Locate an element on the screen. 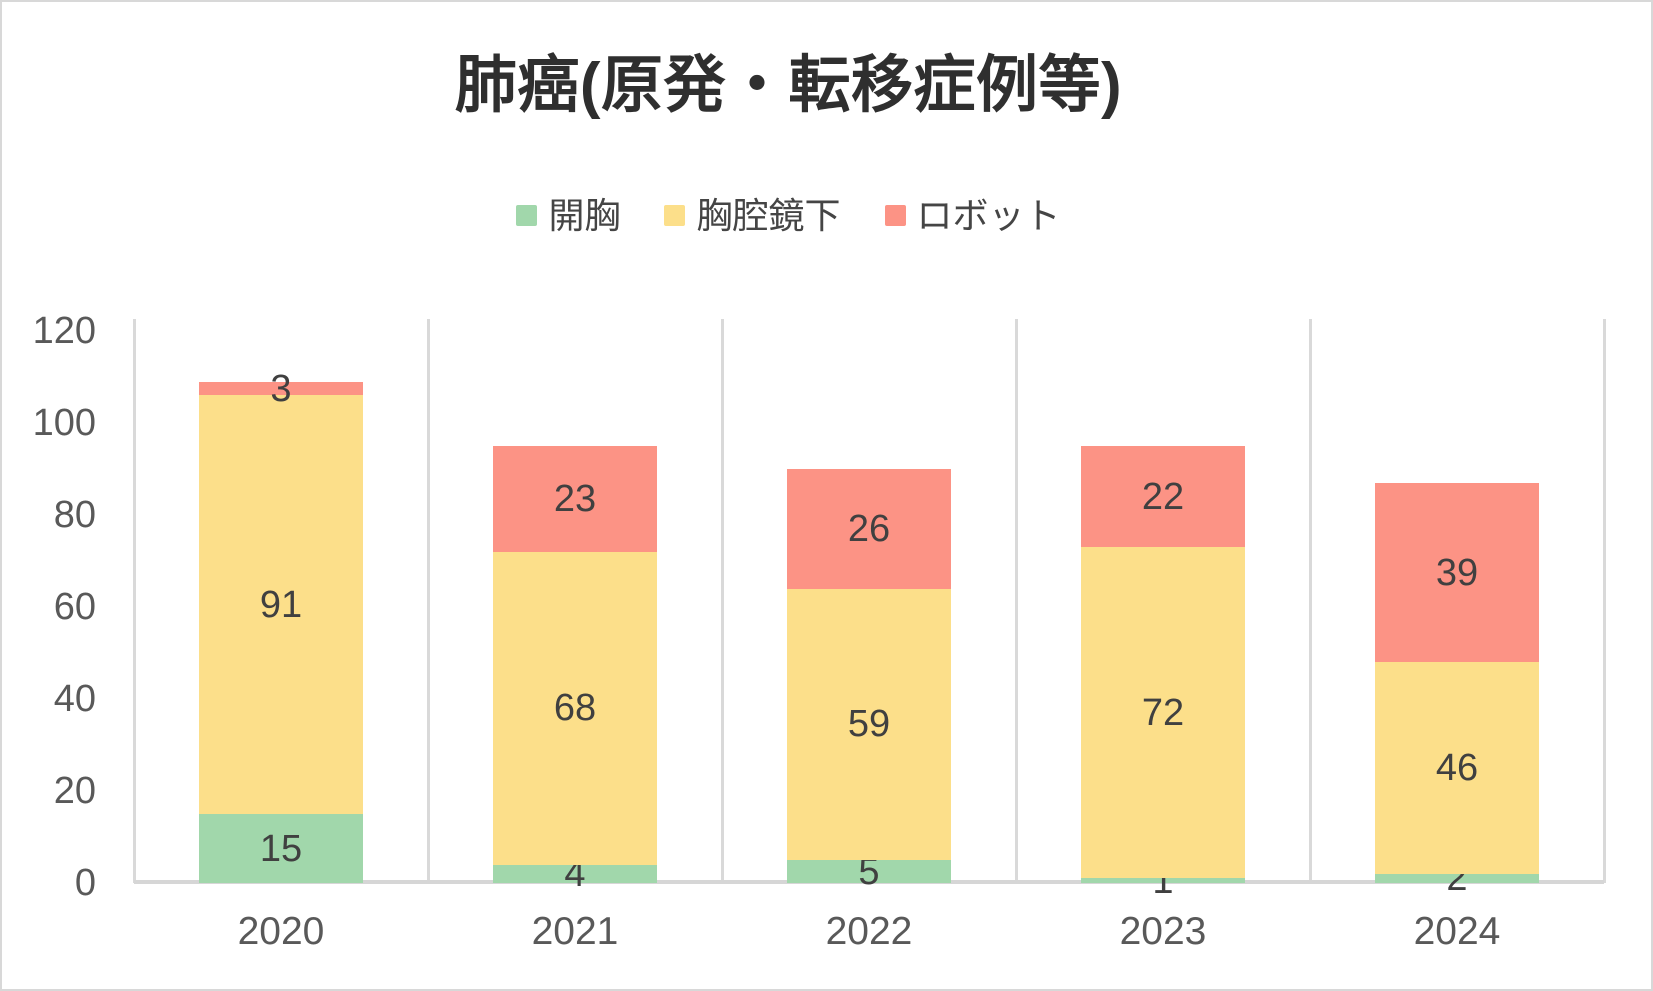  y-axis-tick-label: 120 is located at coordinates (64, 331).